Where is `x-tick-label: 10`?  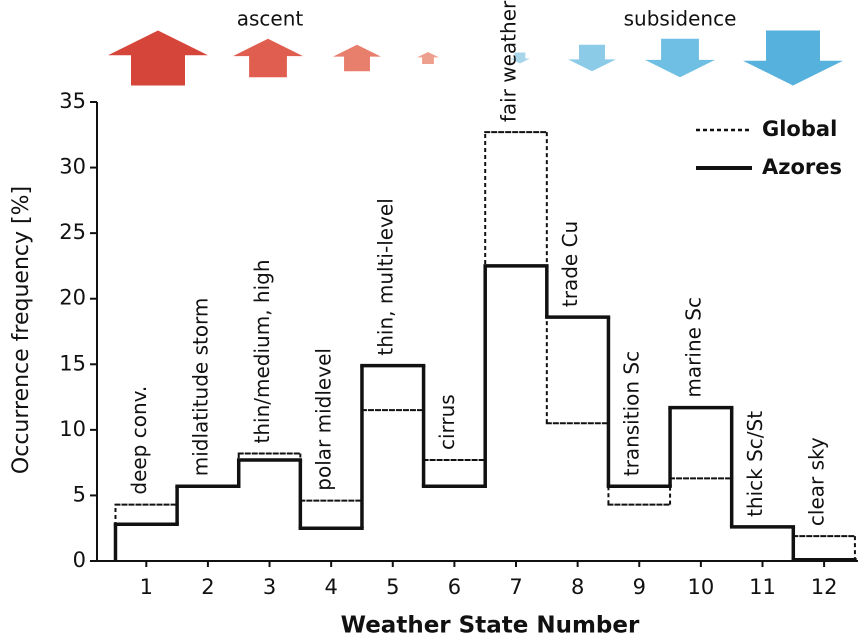
x-tick-label: 10 is located at coordinates (701, 587).